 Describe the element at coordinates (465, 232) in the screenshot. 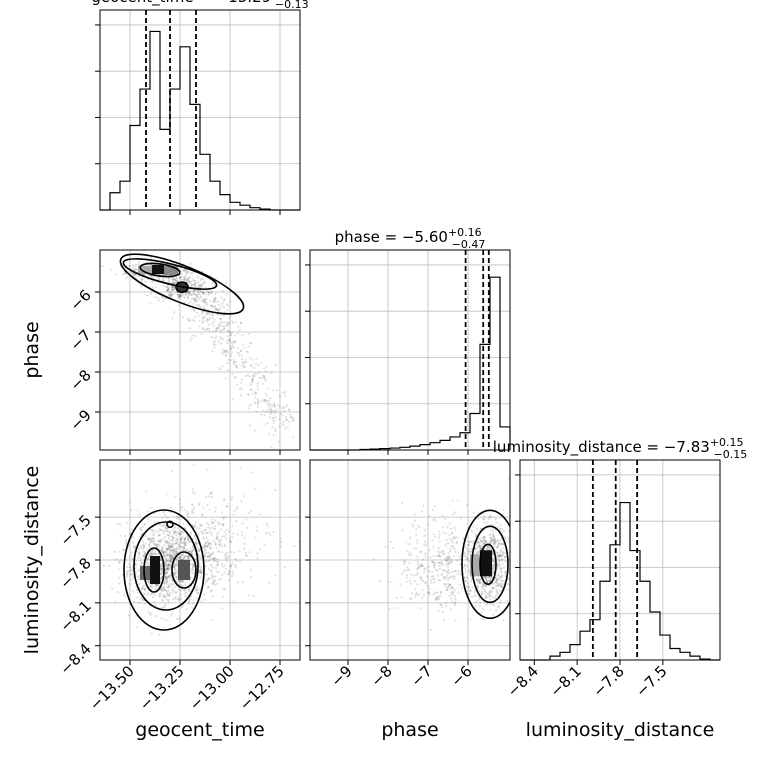

I see `title-plus: +0.16` at that location.